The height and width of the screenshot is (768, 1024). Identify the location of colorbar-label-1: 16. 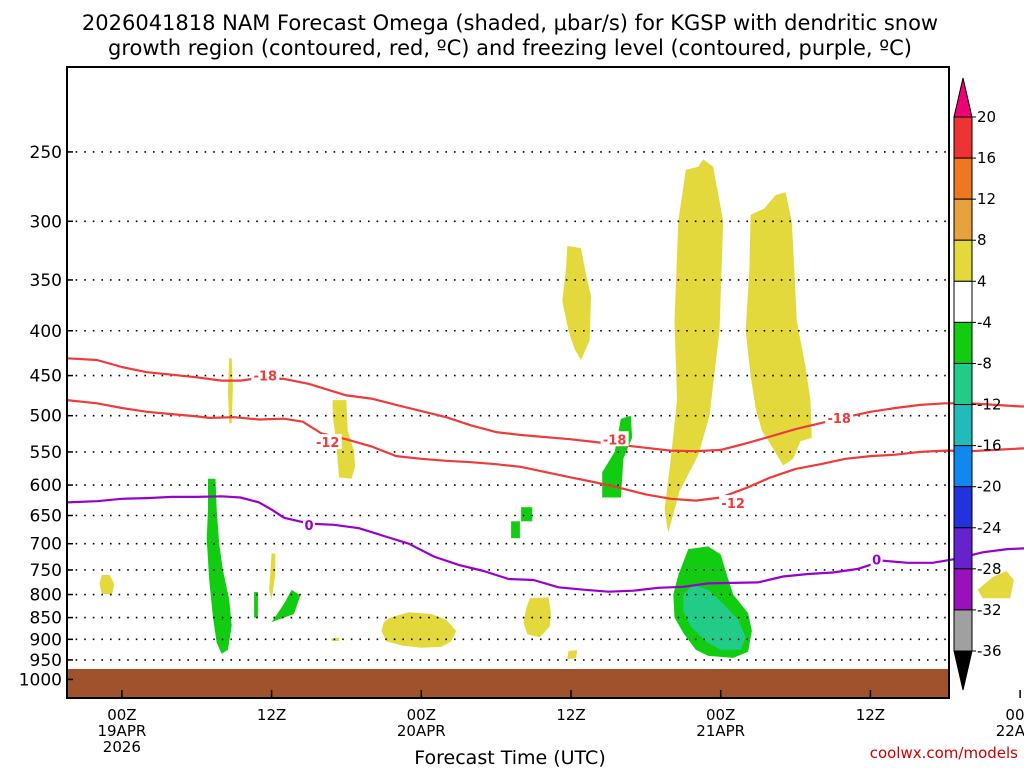
(986, 158).